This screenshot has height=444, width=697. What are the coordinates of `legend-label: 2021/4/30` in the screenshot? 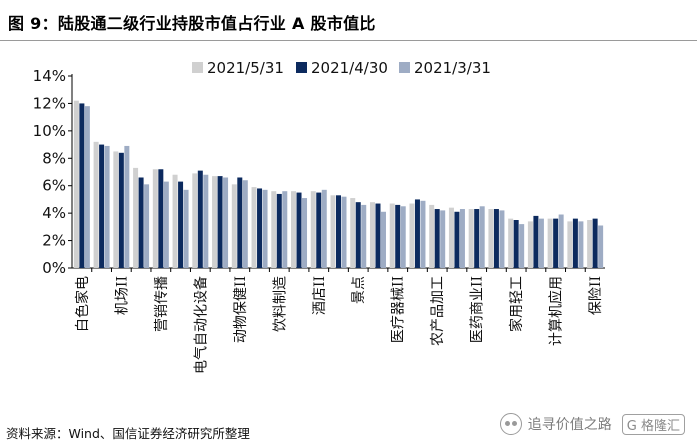 It's located at (349, 68).